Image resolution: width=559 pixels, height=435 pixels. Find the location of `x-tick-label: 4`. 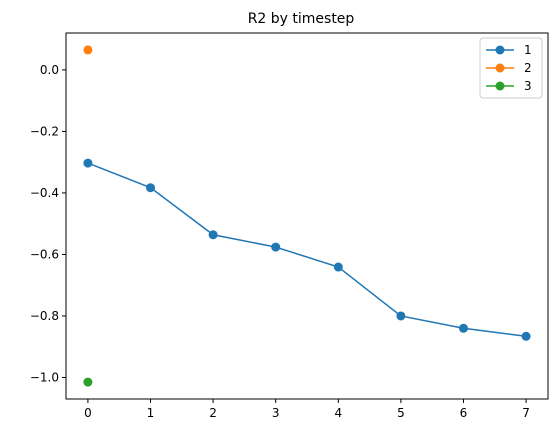

x-tick-label: 4 is located at coordinates (338, 413).